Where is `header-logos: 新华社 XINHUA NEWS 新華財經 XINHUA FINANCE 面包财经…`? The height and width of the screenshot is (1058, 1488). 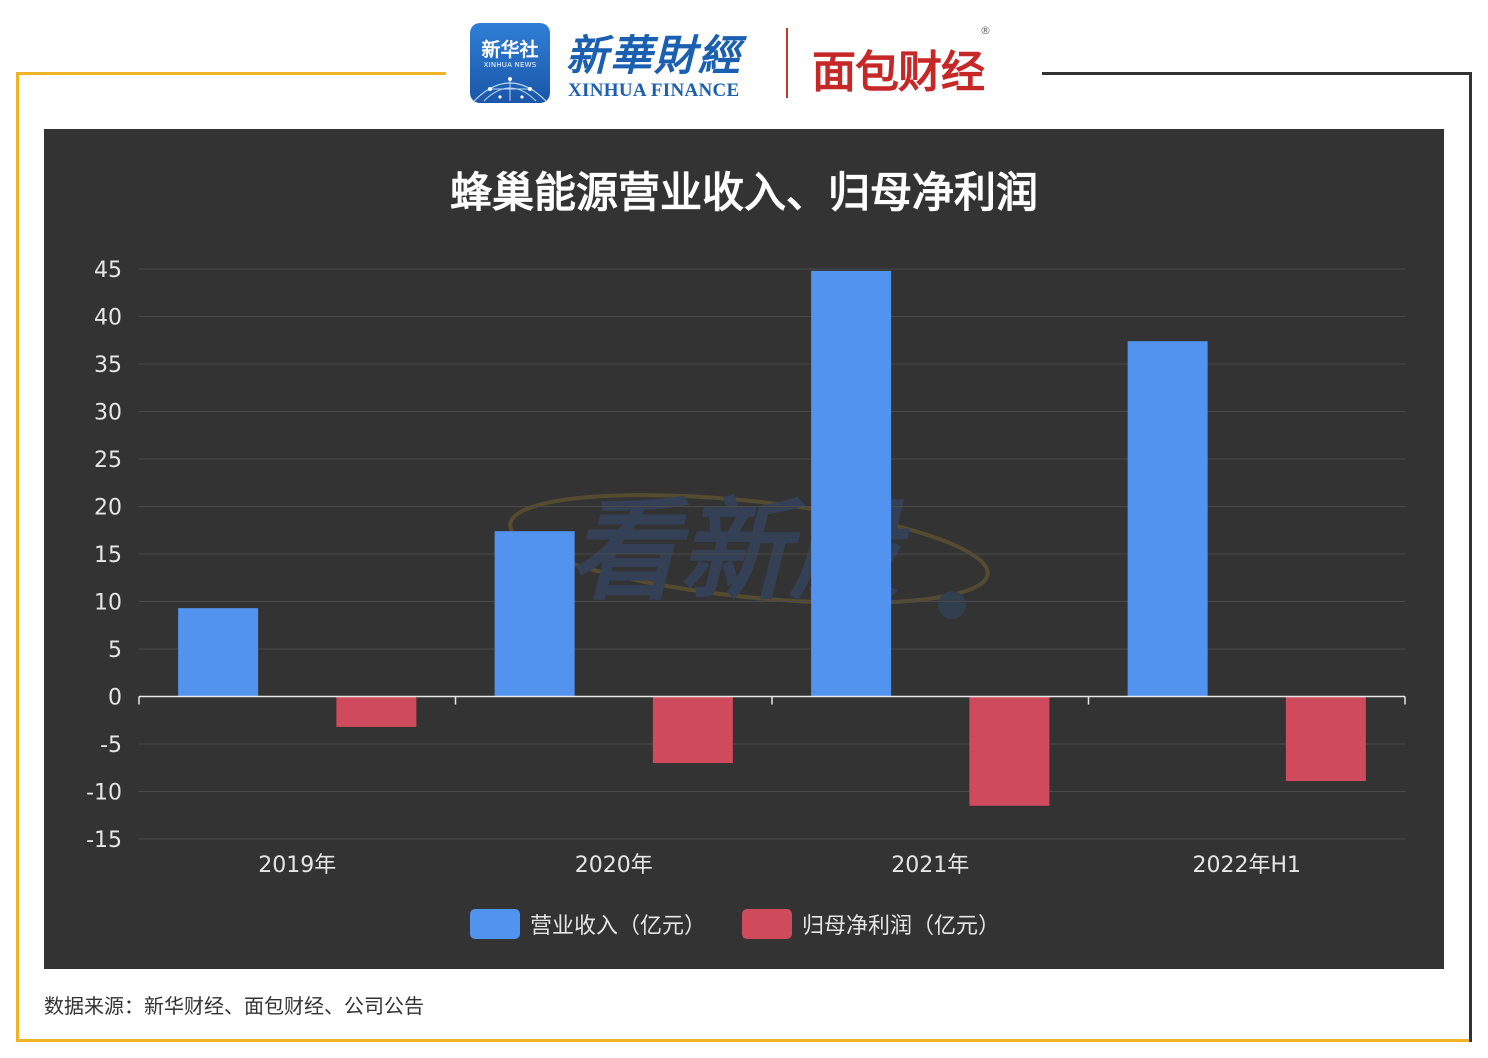 header-logos: 新华社 XINHUA NEWS 新華財經 XINHUA FINANCE 面包财经… is located at coordinates (741, 63).